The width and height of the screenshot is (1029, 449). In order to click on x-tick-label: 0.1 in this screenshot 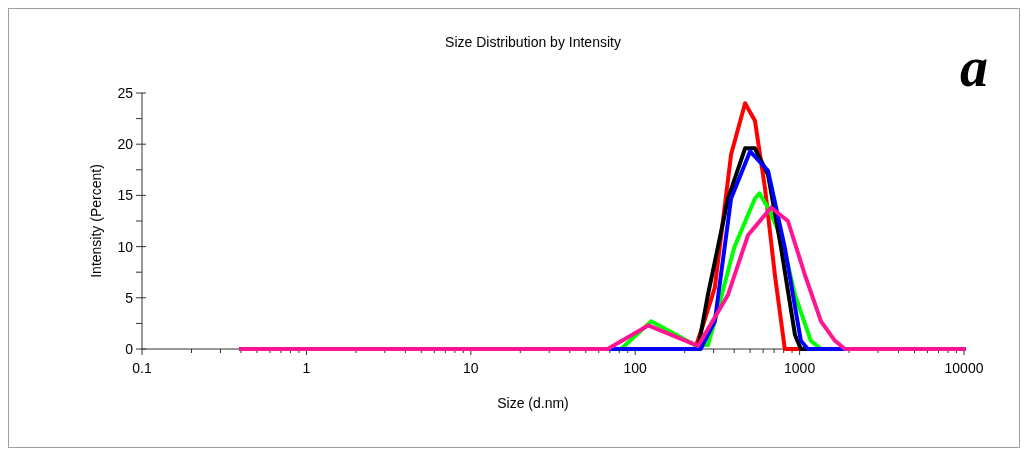, I will do `click(142, 368)`.